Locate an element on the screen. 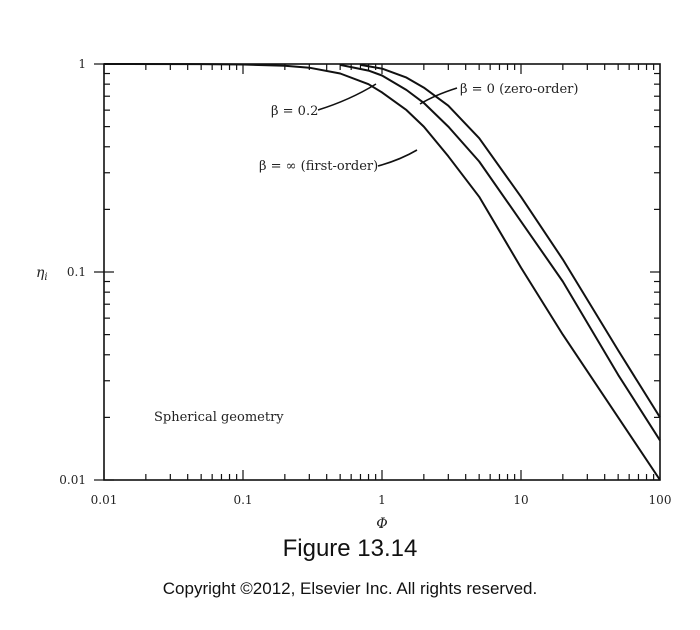 The image size is (700, 630). leader-beta-inf is located at coordinates (397, 158).